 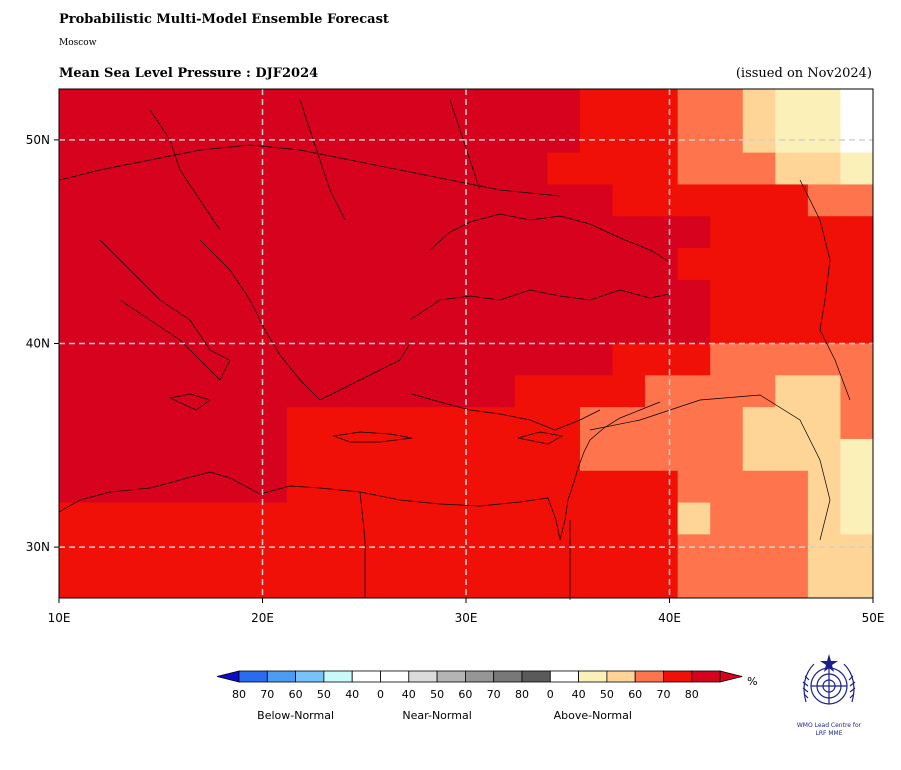 I want to click on issued-date: (issued on Nov2024), so click(x=803, y=73).